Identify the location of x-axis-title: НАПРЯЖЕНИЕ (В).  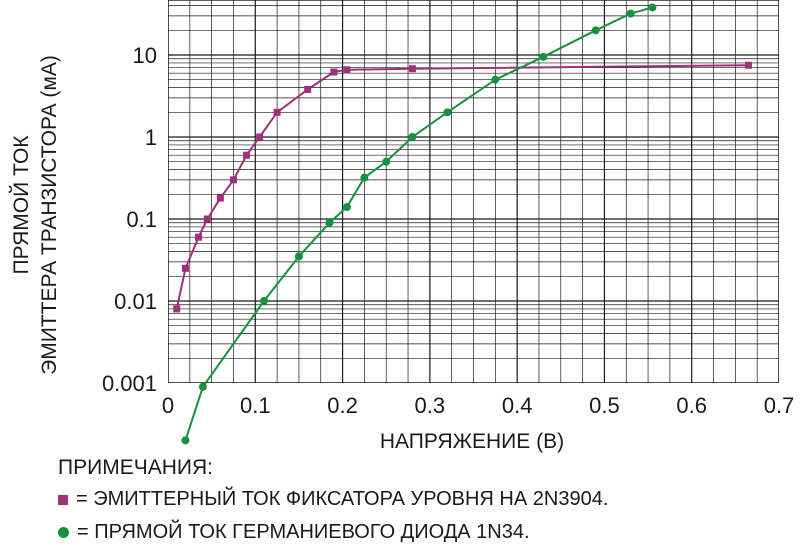
(472, 441).